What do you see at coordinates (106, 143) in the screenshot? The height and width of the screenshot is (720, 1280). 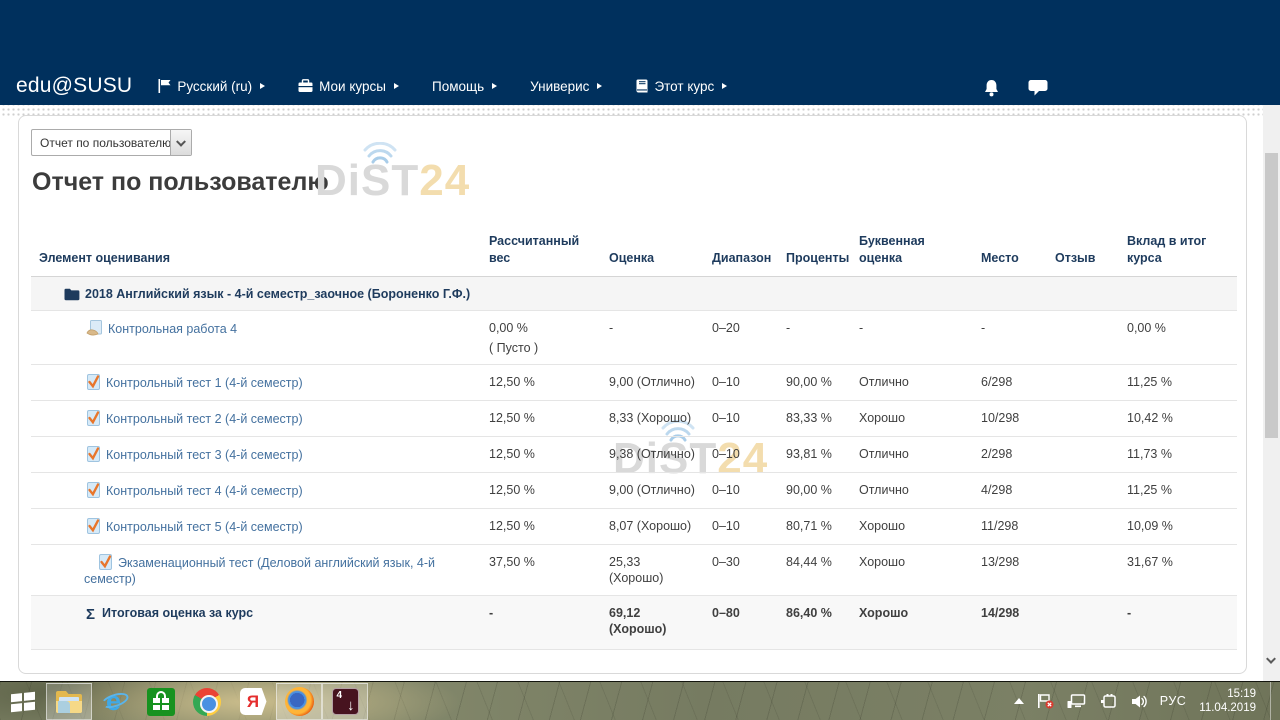 I see `report-select-value: Отчет по пользователю` at bounding box center [106, 143].